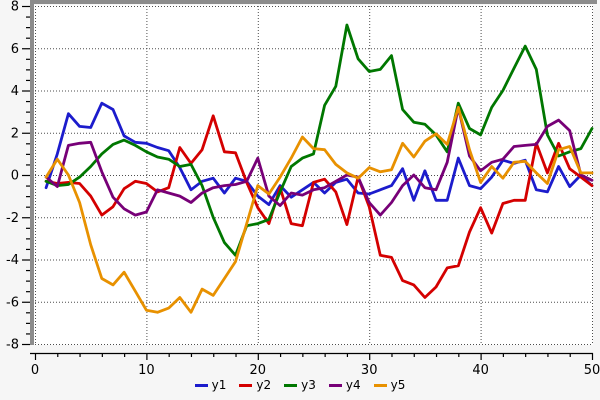 Image resolution: width=600 pixels, height=400 pixels. What do you see at coordinates (146, 370) in the screenshot?
I see `x-tick-label: 10` at bounding box center [146, 370].